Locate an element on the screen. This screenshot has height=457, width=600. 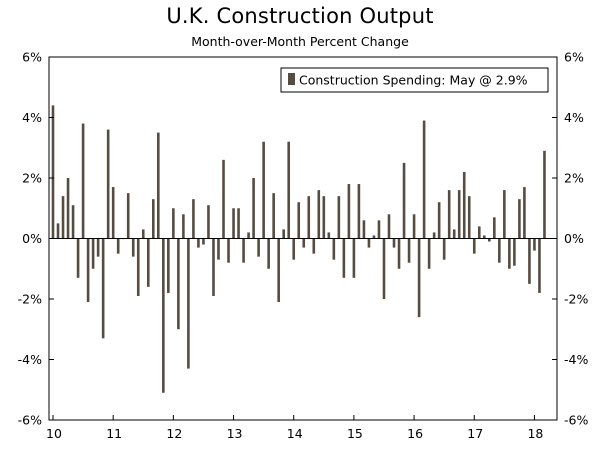
y-tick-label-left: 4% is located at coordinates (32, 117).